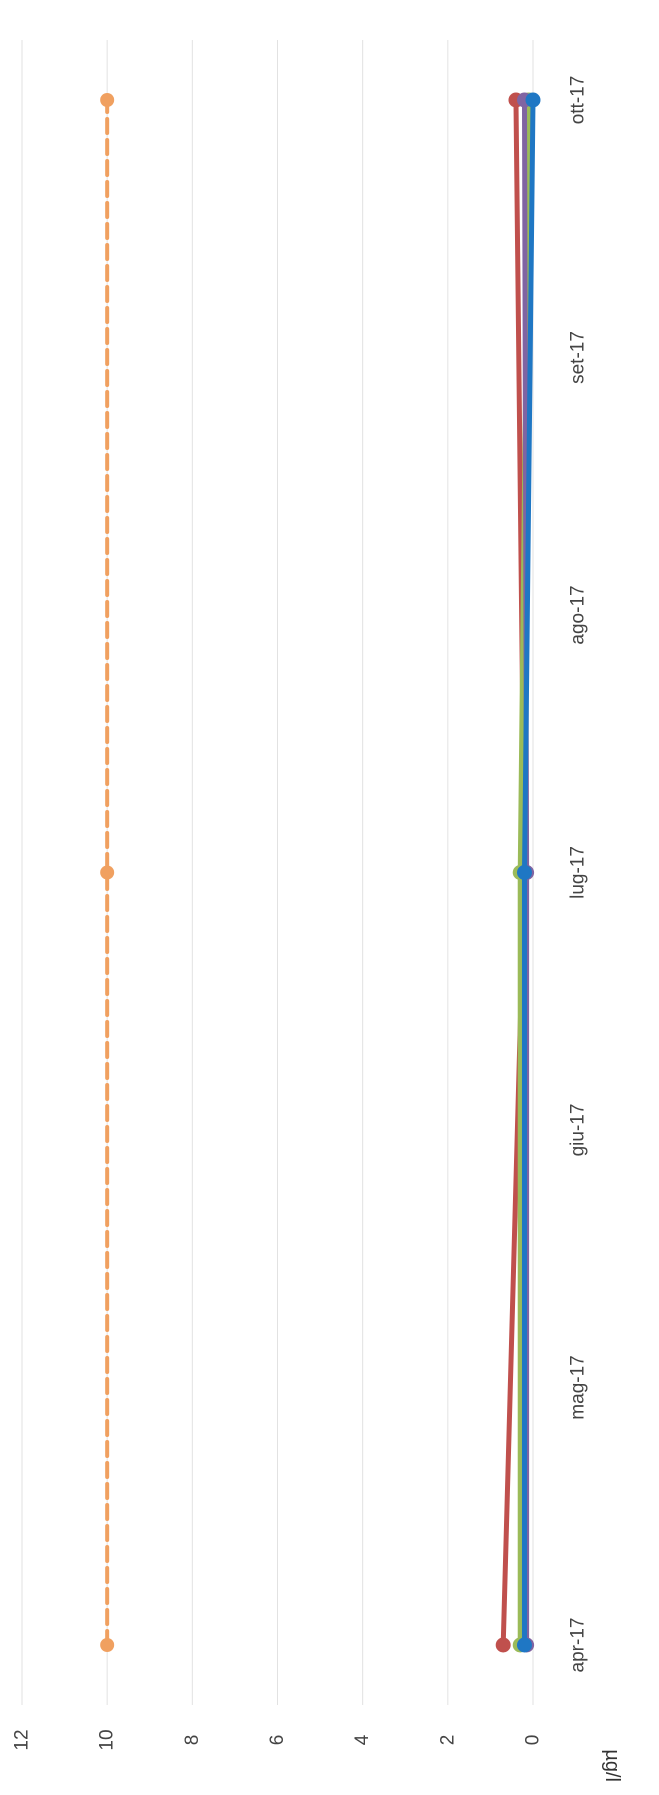 Image resolution: width=659 pixels, height=1795 pixels. I want to click on y-tick-label: 6, so click(277, 1740).